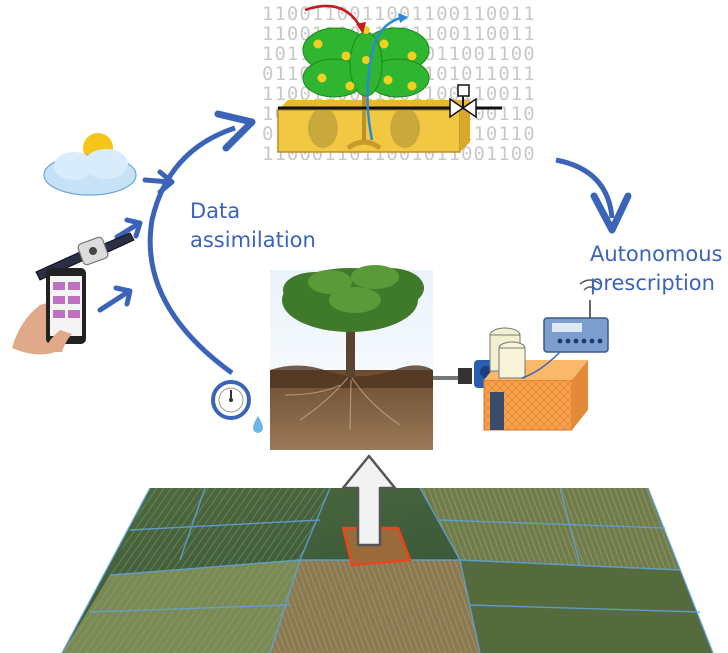 The image size is (728, 653). What do you see at coordinates (656, 254) in the screenshot?
I see `autonomous-prescription-line-1: Autonomous` at bounding box center [656, 254].